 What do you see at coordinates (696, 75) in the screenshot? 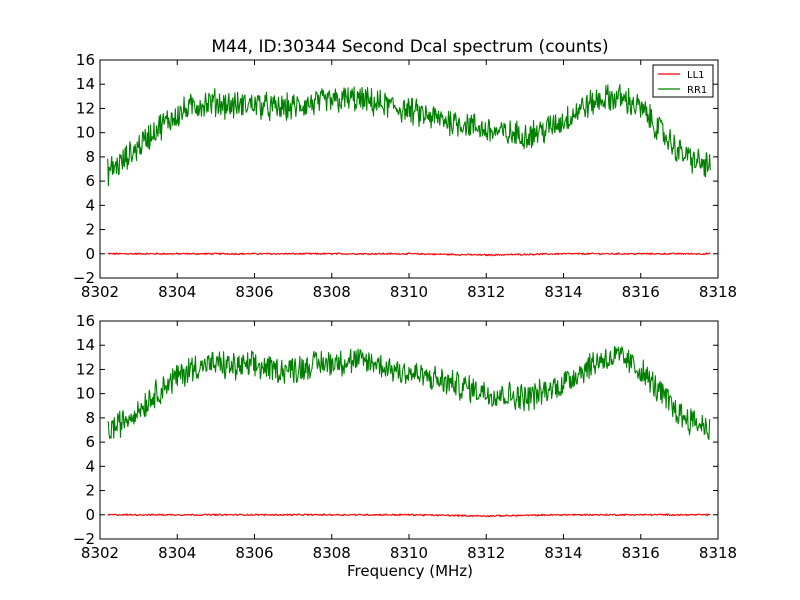
I see `legend-label-ll1: LL1` at bounding box center [696, 75].